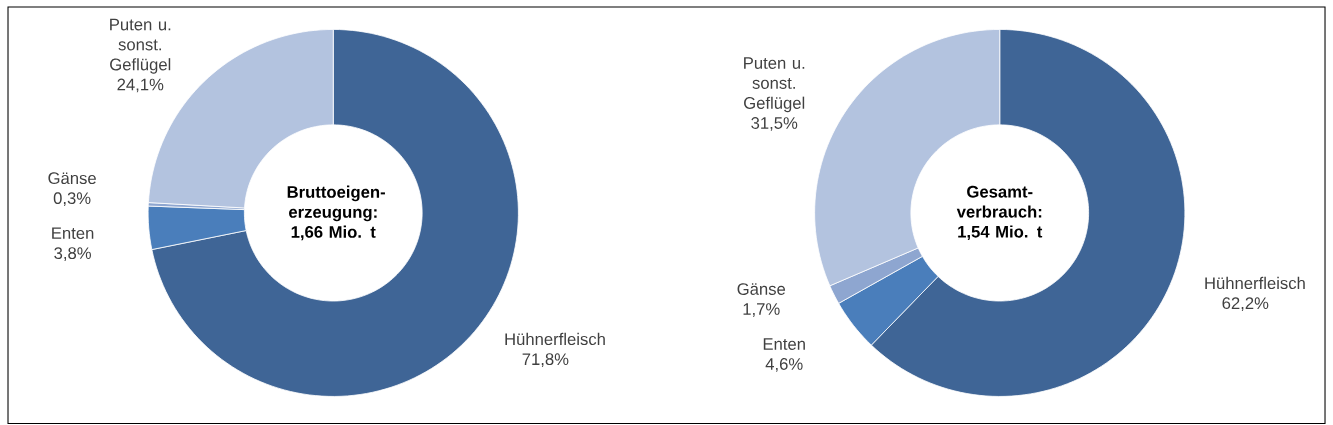  Describe the element at coordinates (140, 85) in the screenshot. I see `data-label: 24,1%` at that location.